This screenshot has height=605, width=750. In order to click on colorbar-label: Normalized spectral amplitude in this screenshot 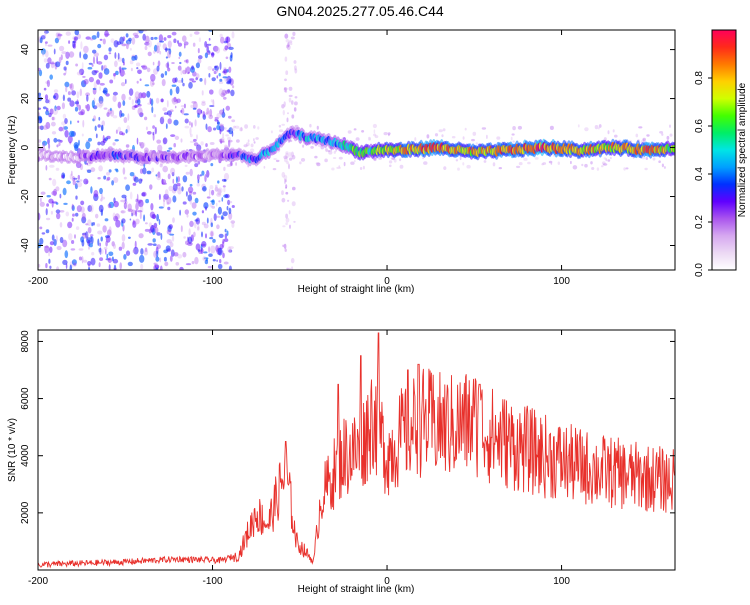, I will do `click(742, 149)`.